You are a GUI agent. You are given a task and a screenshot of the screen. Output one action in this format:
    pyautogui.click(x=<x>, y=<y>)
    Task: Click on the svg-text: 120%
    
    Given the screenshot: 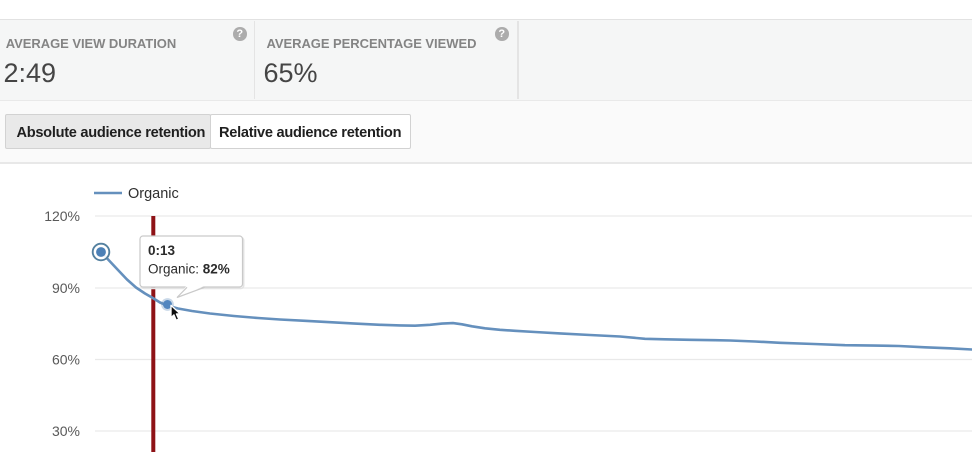 What is the action you would take?
    pyautogui.click(x=62, y=216)
    